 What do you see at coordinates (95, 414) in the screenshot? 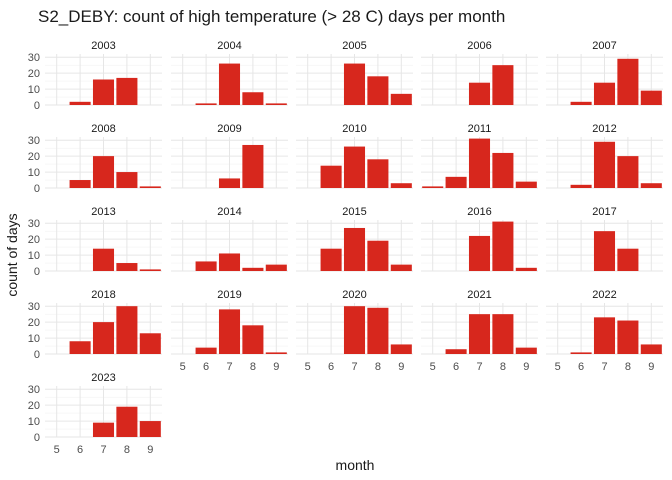
I see `facet-panel-2023: 2023 0 10 20 30 5 6 7 8 9` at bounding box center [95, 414].